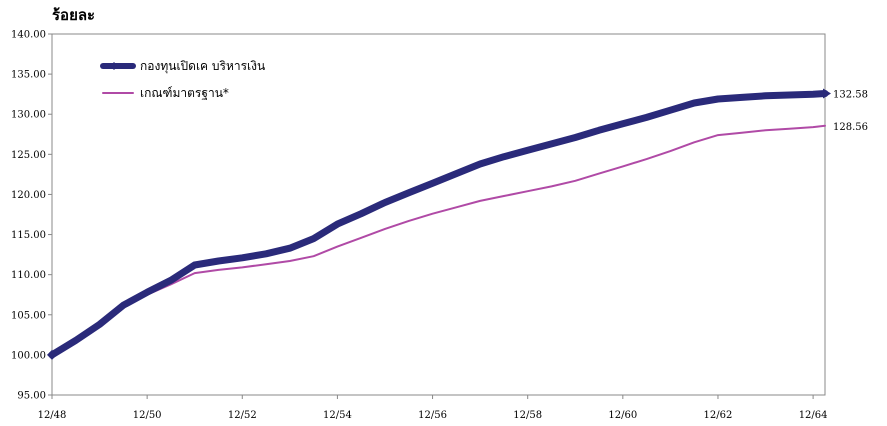  What do you see at coordinates (184, 93) in the screenshot?
I see `legend-benchmark-label: เกณฑ์มาตรฐาน*` at bounding box center [184, 93].